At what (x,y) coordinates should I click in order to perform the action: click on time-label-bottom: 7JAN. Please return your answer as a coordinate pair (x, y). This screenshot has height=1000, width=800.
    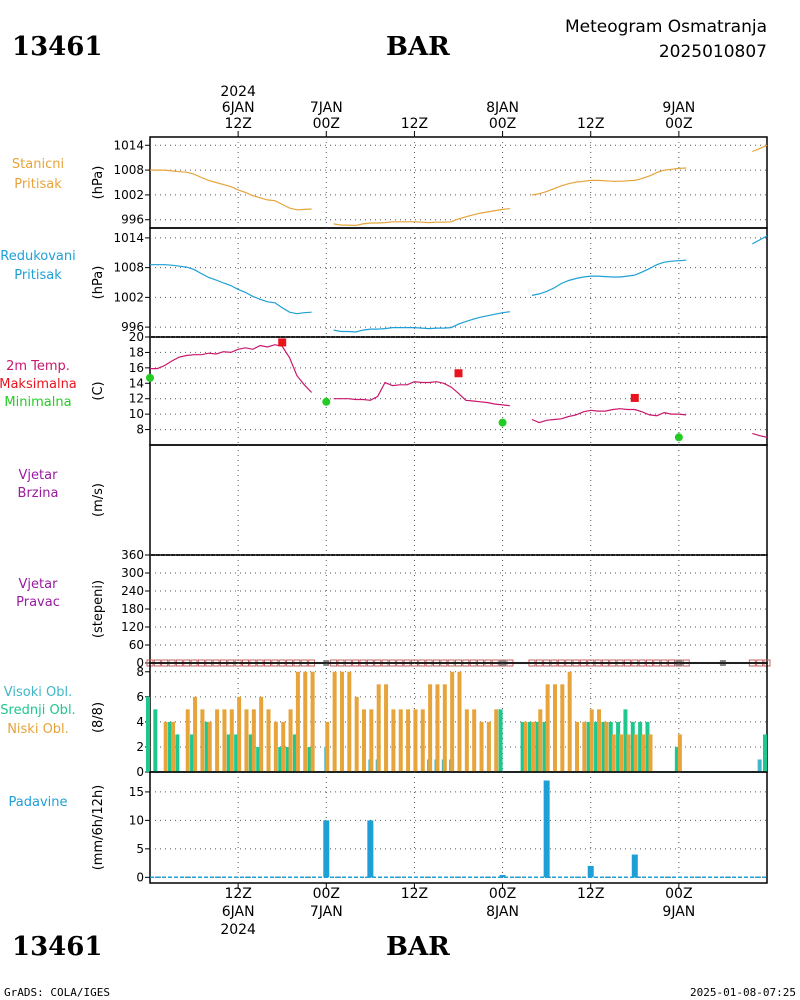
    Looking at the image, I should click on (326, 912).